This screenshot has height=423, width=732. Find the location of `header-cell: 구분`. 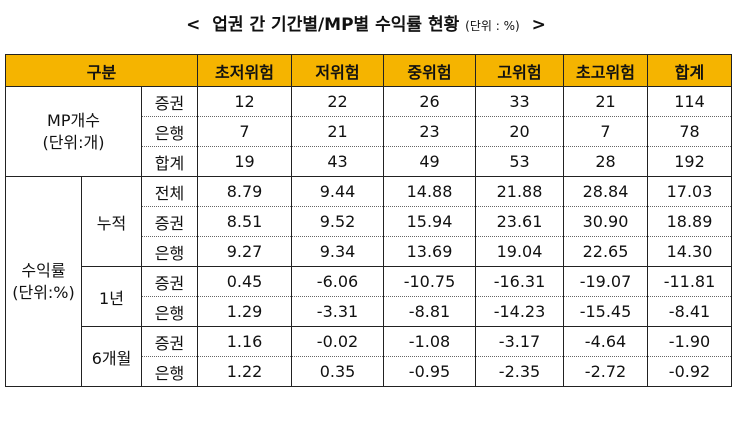

header-cell: 구분 is located at coordinates (101, 70).